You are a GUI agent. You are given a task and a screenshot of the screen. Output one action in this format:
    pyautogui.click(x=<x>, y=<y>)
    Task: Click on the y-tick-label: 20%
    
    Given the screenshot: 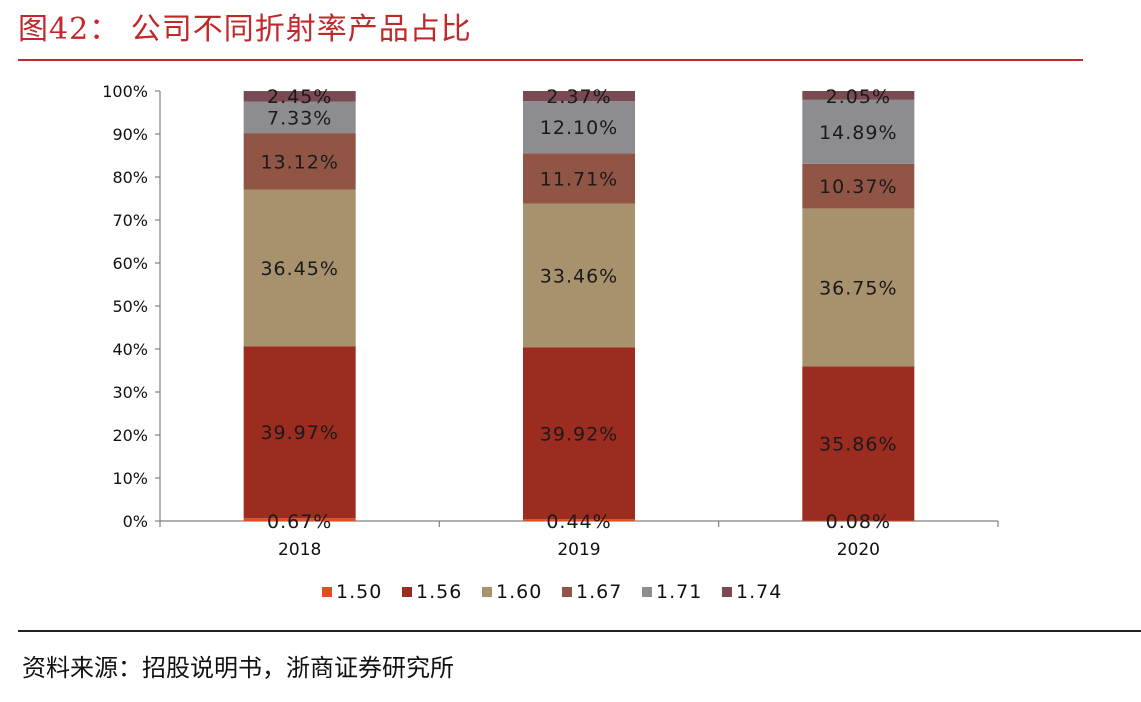 What is the action you would take?
    pyautogui.click(x=130, y=435)
    